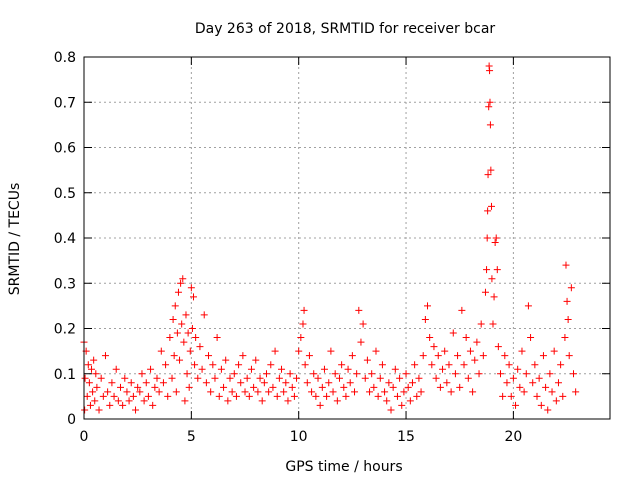  Describe the element at coordinates (65, 58) in the screenshot. I see `y-tick-label: 0.8` at that location.